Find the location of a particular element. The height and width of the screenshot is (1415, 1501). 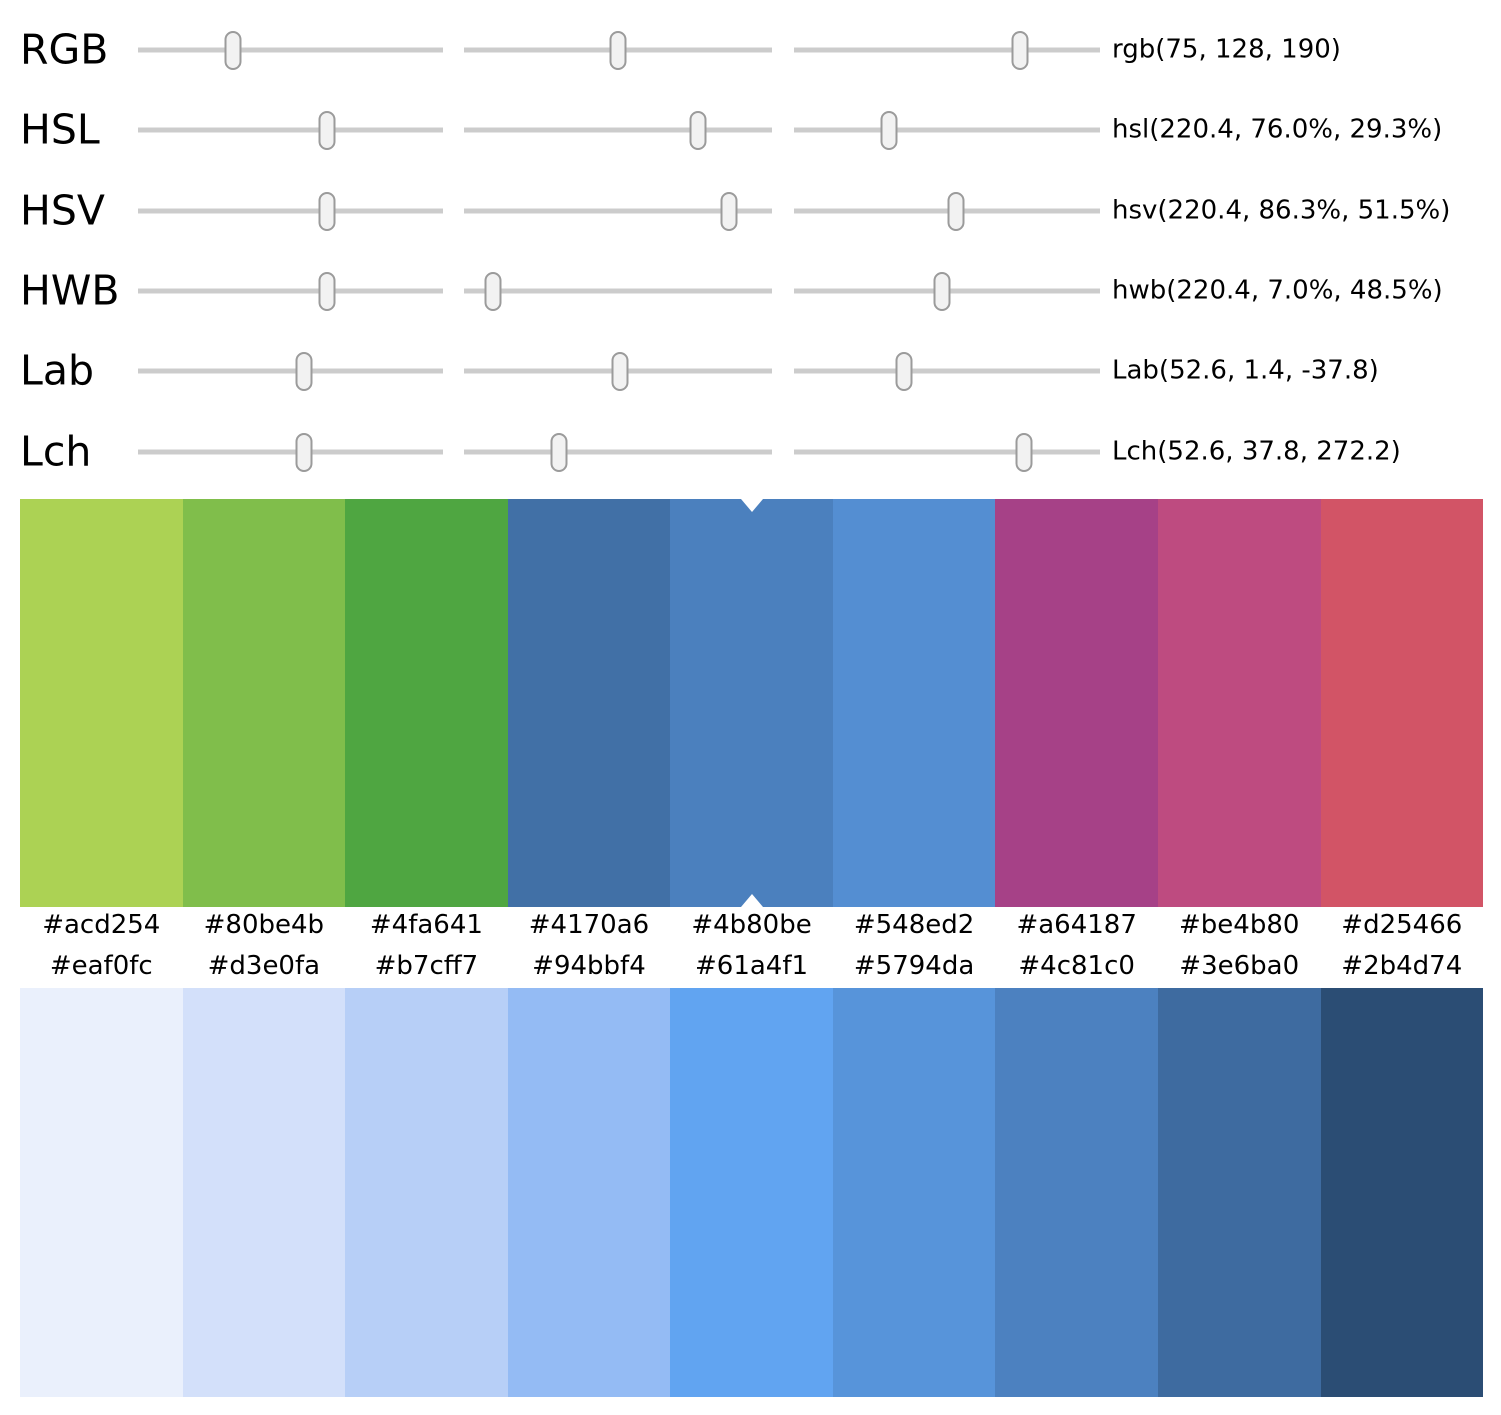

slider-row-hwb: HWB hwb(220.4, 7.0%, 48.5%) is located at coordinates (750, 291).